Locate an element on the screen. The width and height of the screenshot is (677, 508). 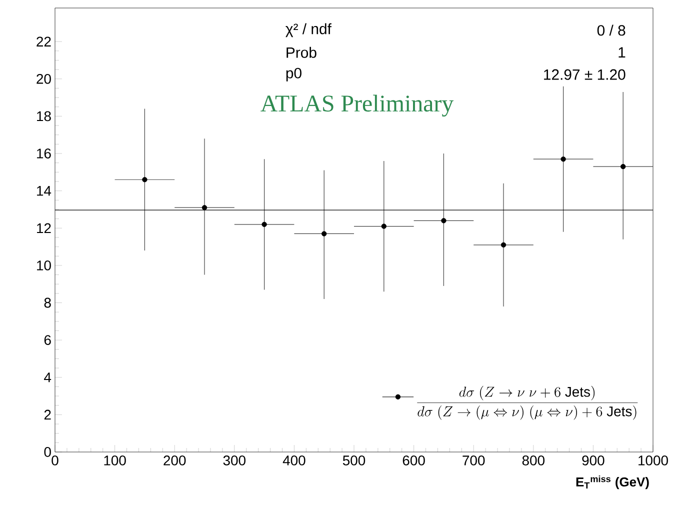
x-tick-label: 700 is located at coordinates (473, 461).